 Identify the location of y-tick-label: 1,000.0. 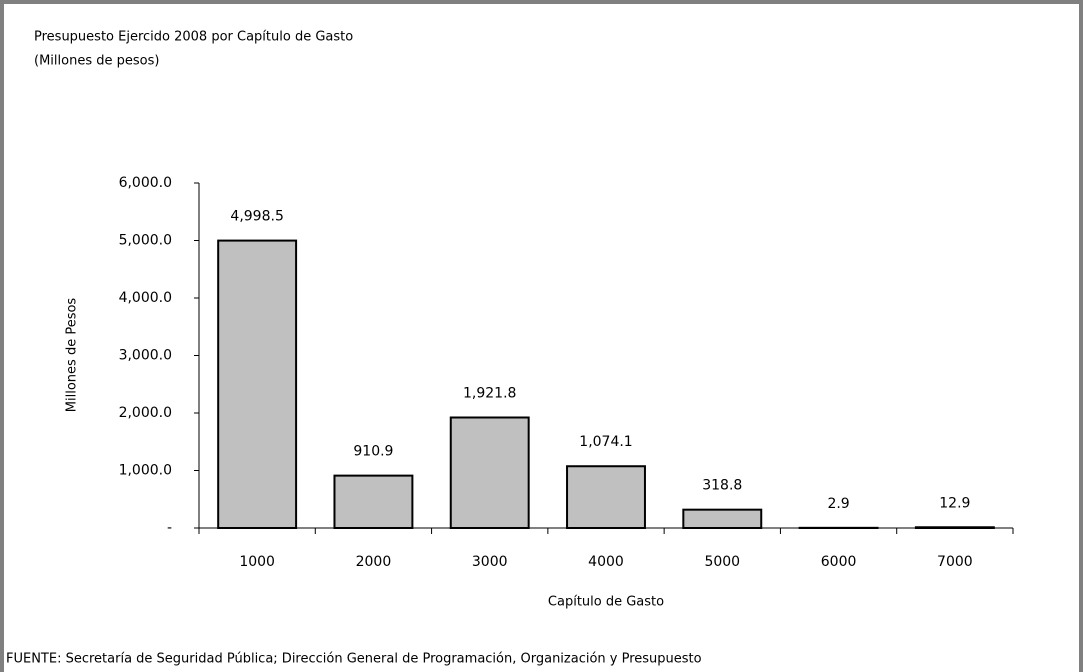
(145, 471).